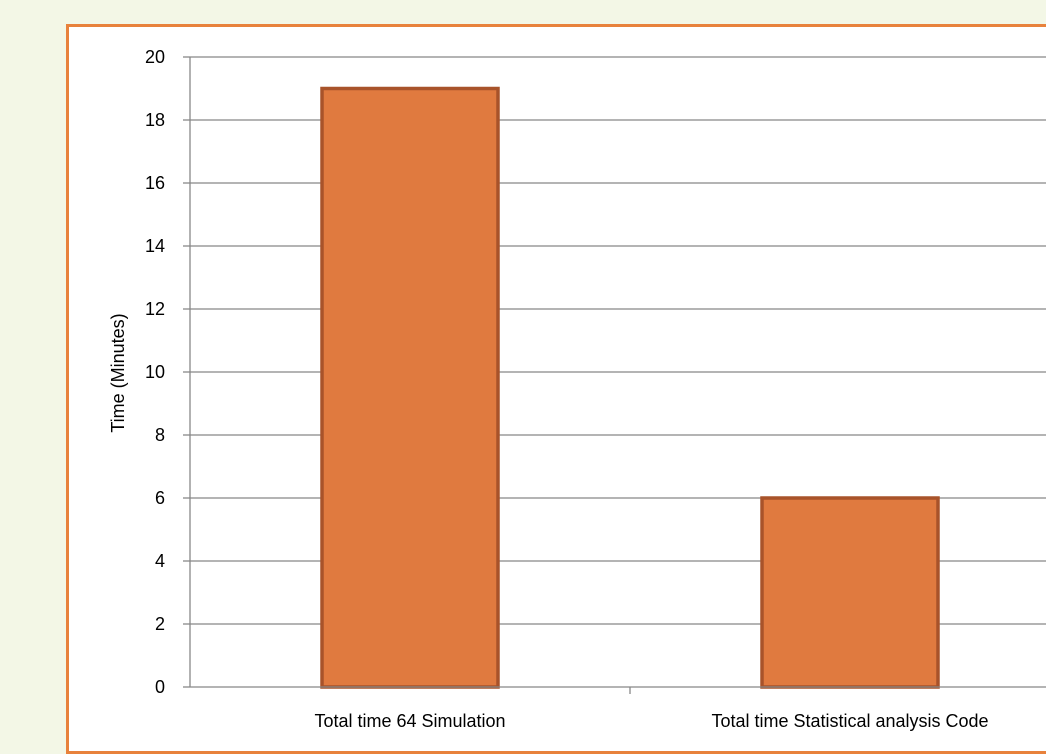 The width and height of the screenshot is (1046, 754). I want to click on y-tick-label: 12, so click(155, 309).